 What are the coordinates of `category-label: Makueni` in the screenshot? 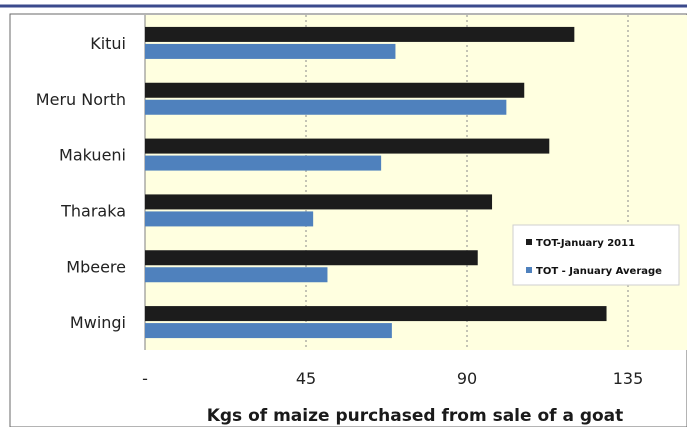 It's located at (92, 155).